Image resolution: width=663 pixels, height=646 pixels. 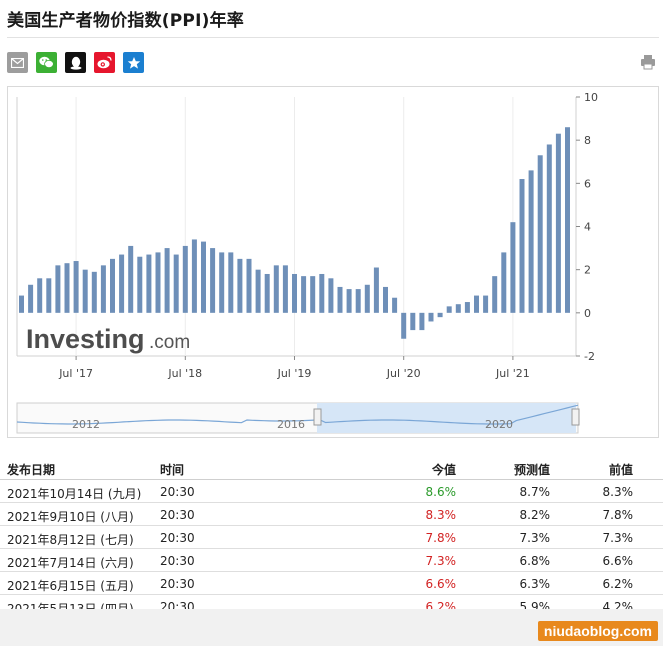 I want to click on row-date: 2021年8月12日 (七月), so click(x=70, y=540).